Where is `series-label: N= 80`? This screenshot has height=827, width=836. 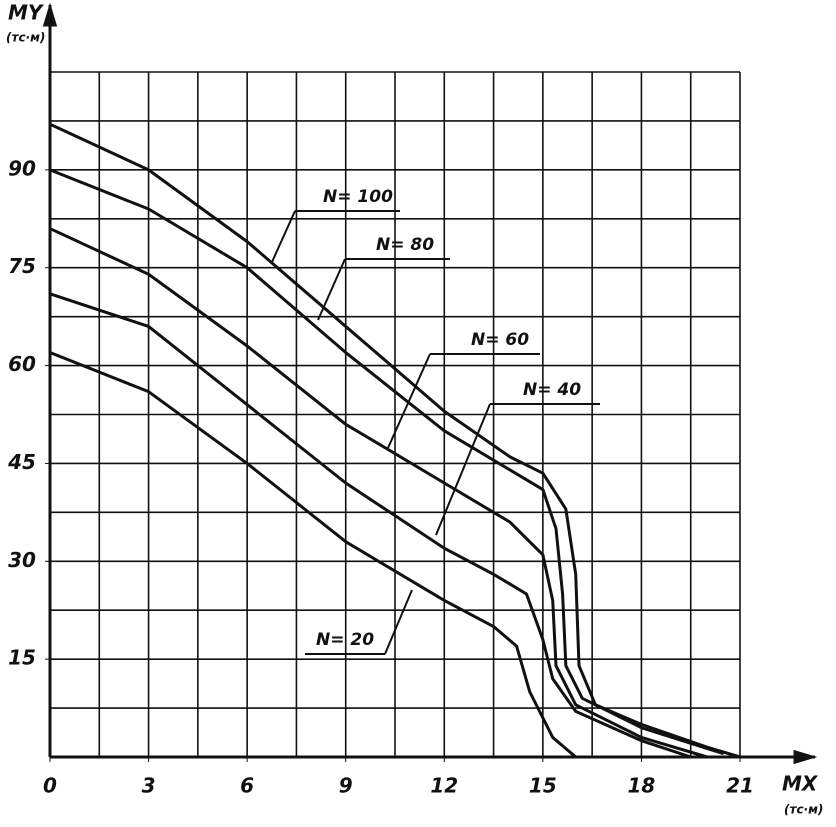 series-label: N= 80 is located at coordinates (405, 245).